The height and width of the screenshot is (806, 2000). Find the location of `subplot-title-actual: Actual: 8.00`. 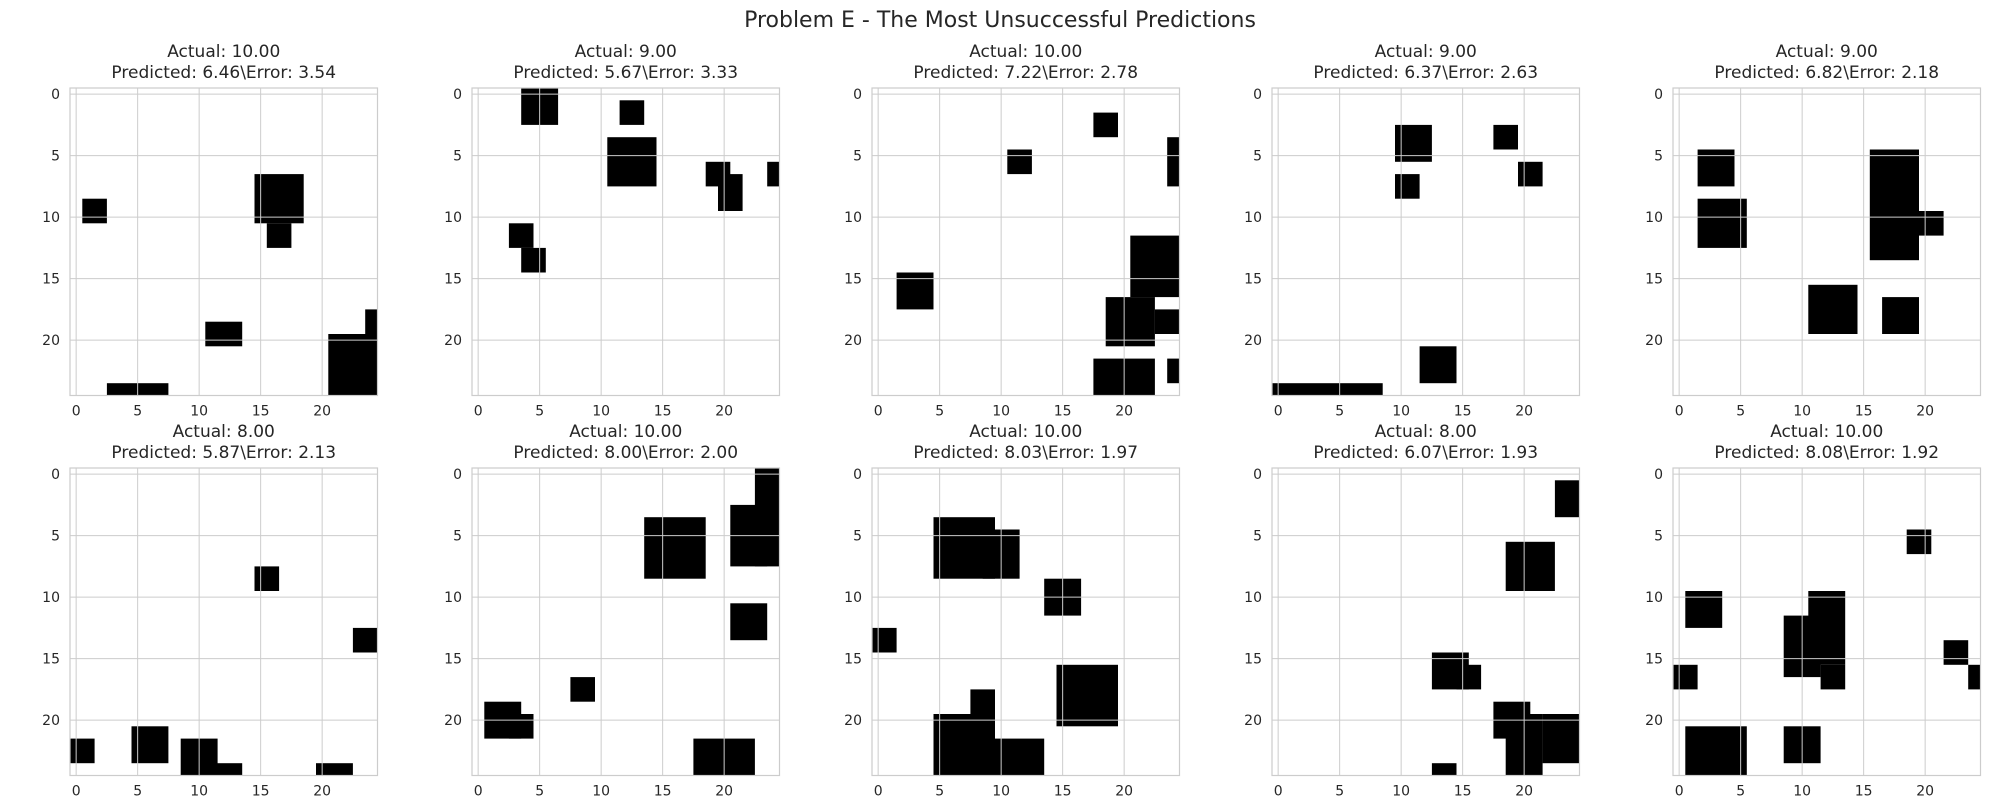

subplot-title-actual: Actual: 8.00 is located at coordinates (1425, 432).